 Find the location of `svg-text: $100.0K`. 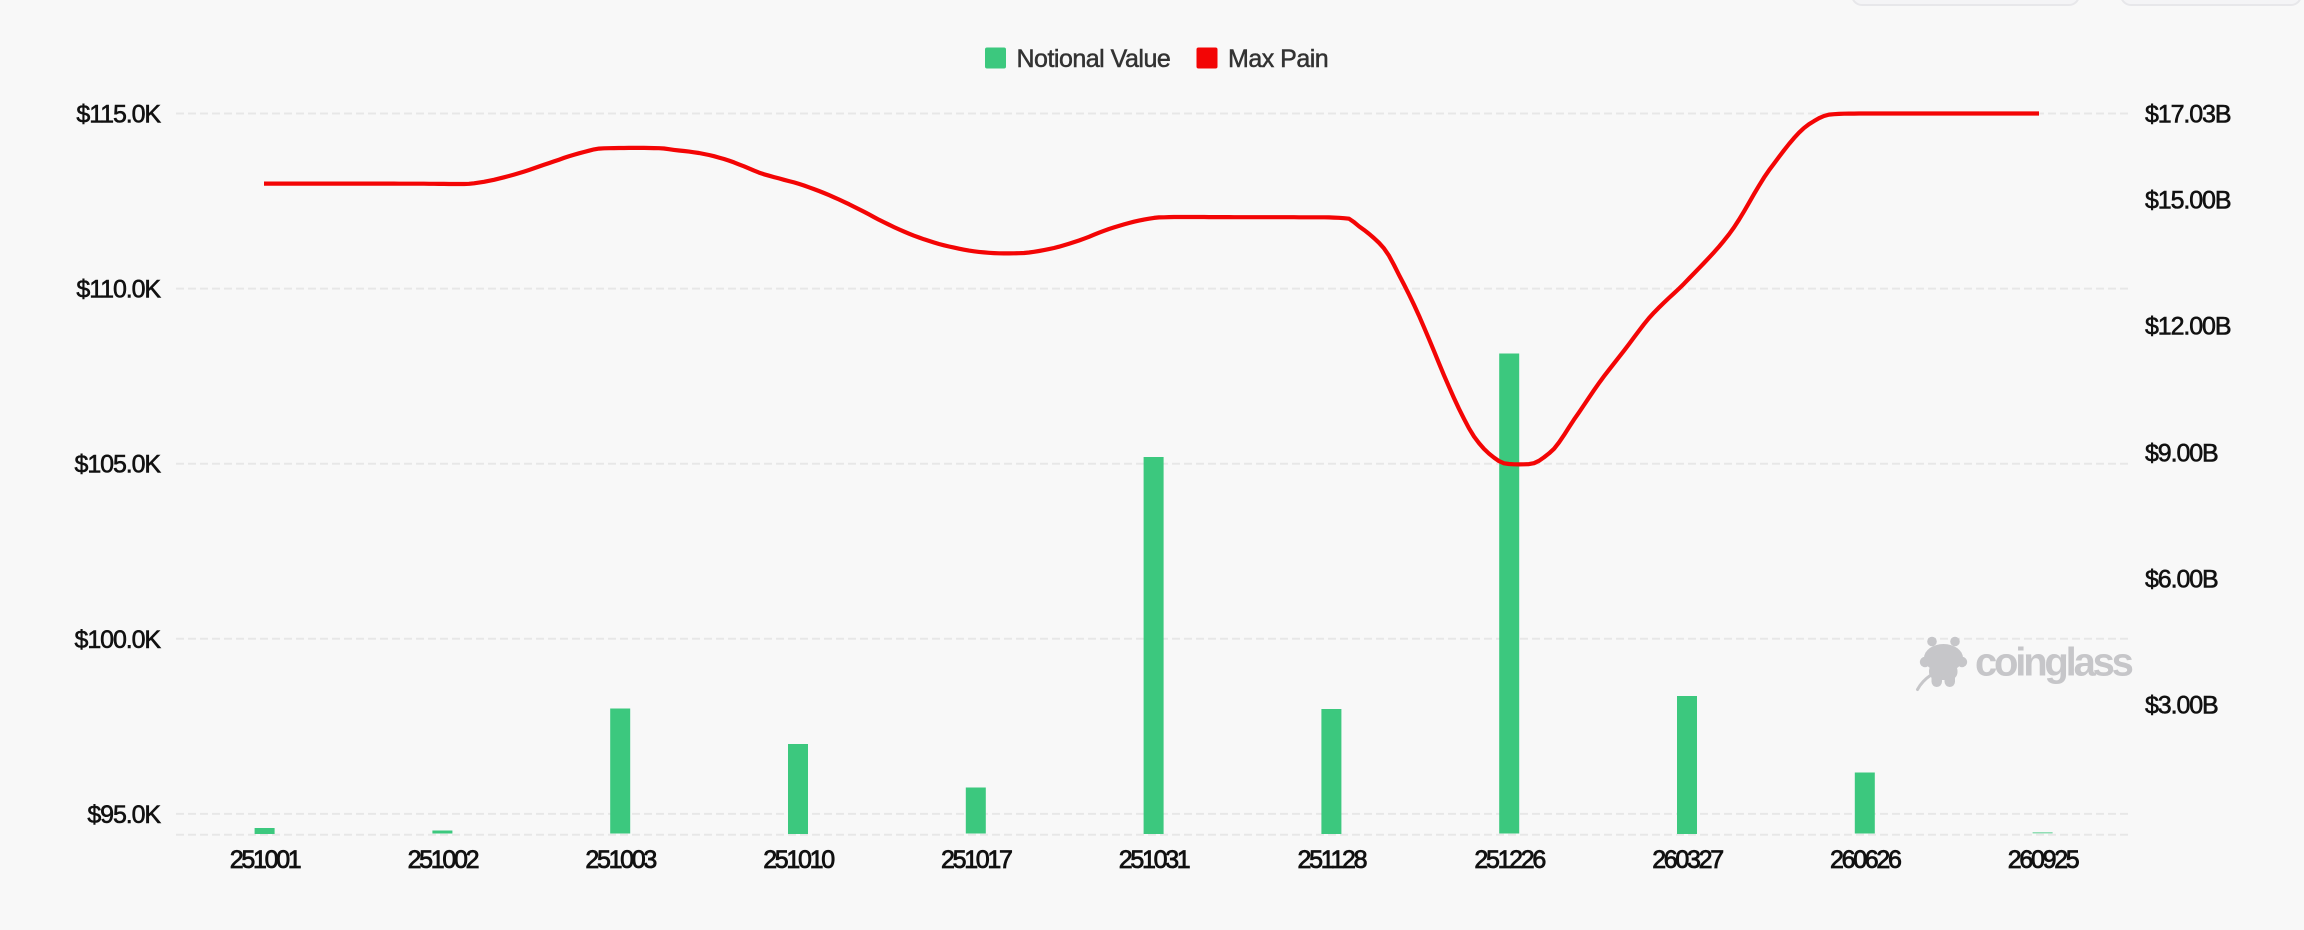

svg-text: $100.0K is located at coordinates (118, 640).